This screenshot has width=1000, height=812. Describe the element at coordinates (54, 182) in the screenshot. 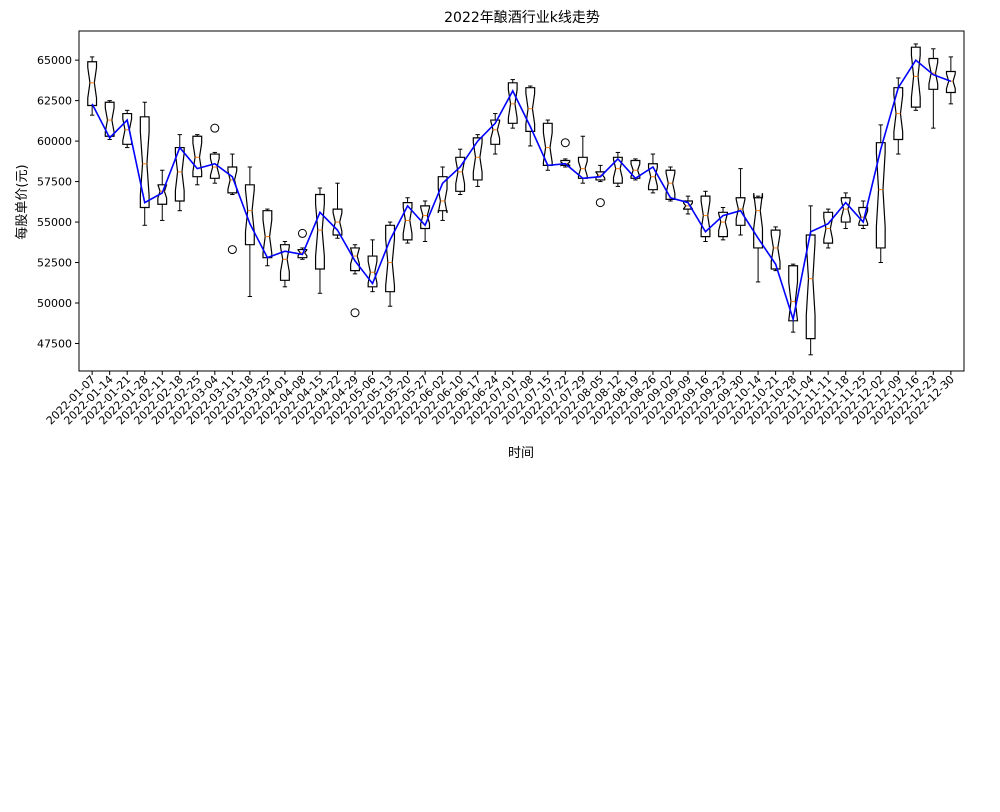

I see `y-tick-label-57500: 57500` at that location.